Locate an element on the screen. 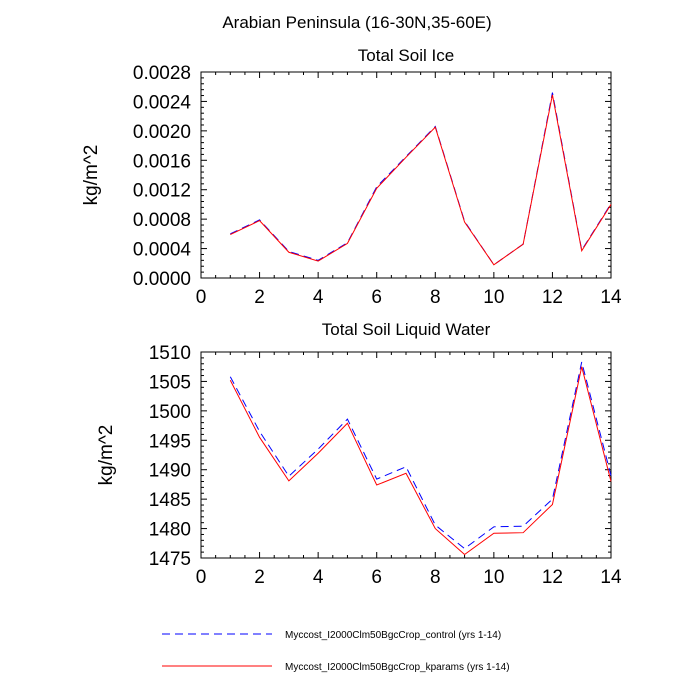  y-tick-label: 1475 is located at coordinates (170, 559).